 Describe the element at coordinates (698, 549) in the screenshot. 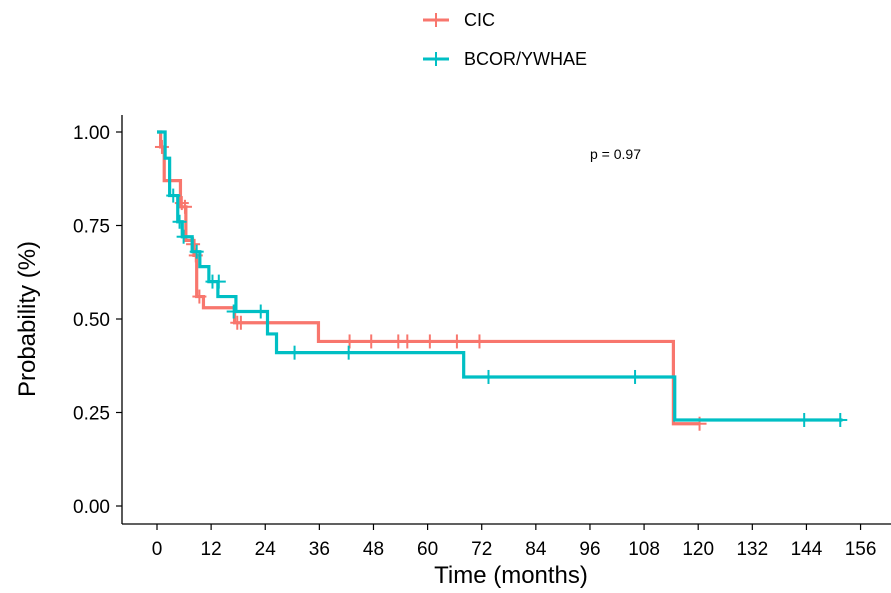

I see `x-tick-label: 120` at that location.